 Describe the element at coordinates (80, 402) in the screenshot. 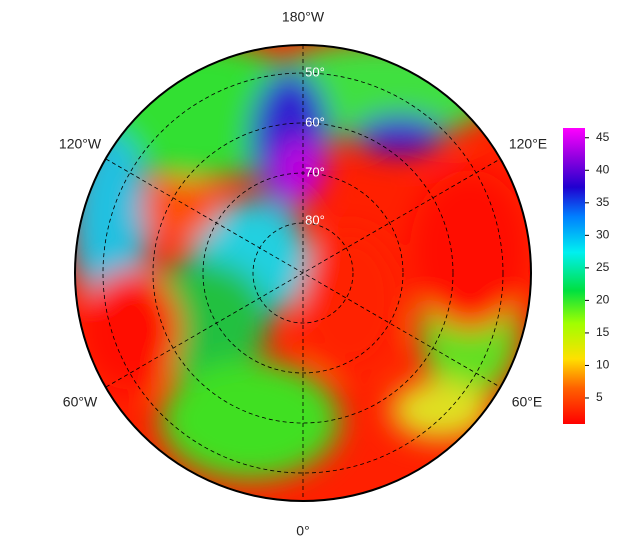

I see `longitude-label: 60°W` at that location.